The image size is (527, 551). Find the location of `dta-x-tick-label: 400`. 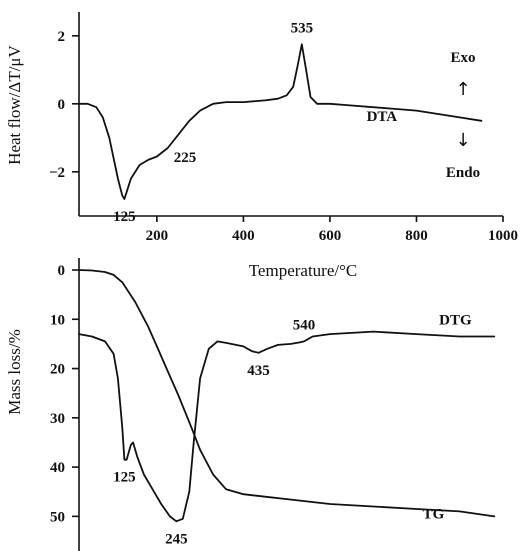

dta-x-tick-label: 400 is located at coordinates (243, 236).